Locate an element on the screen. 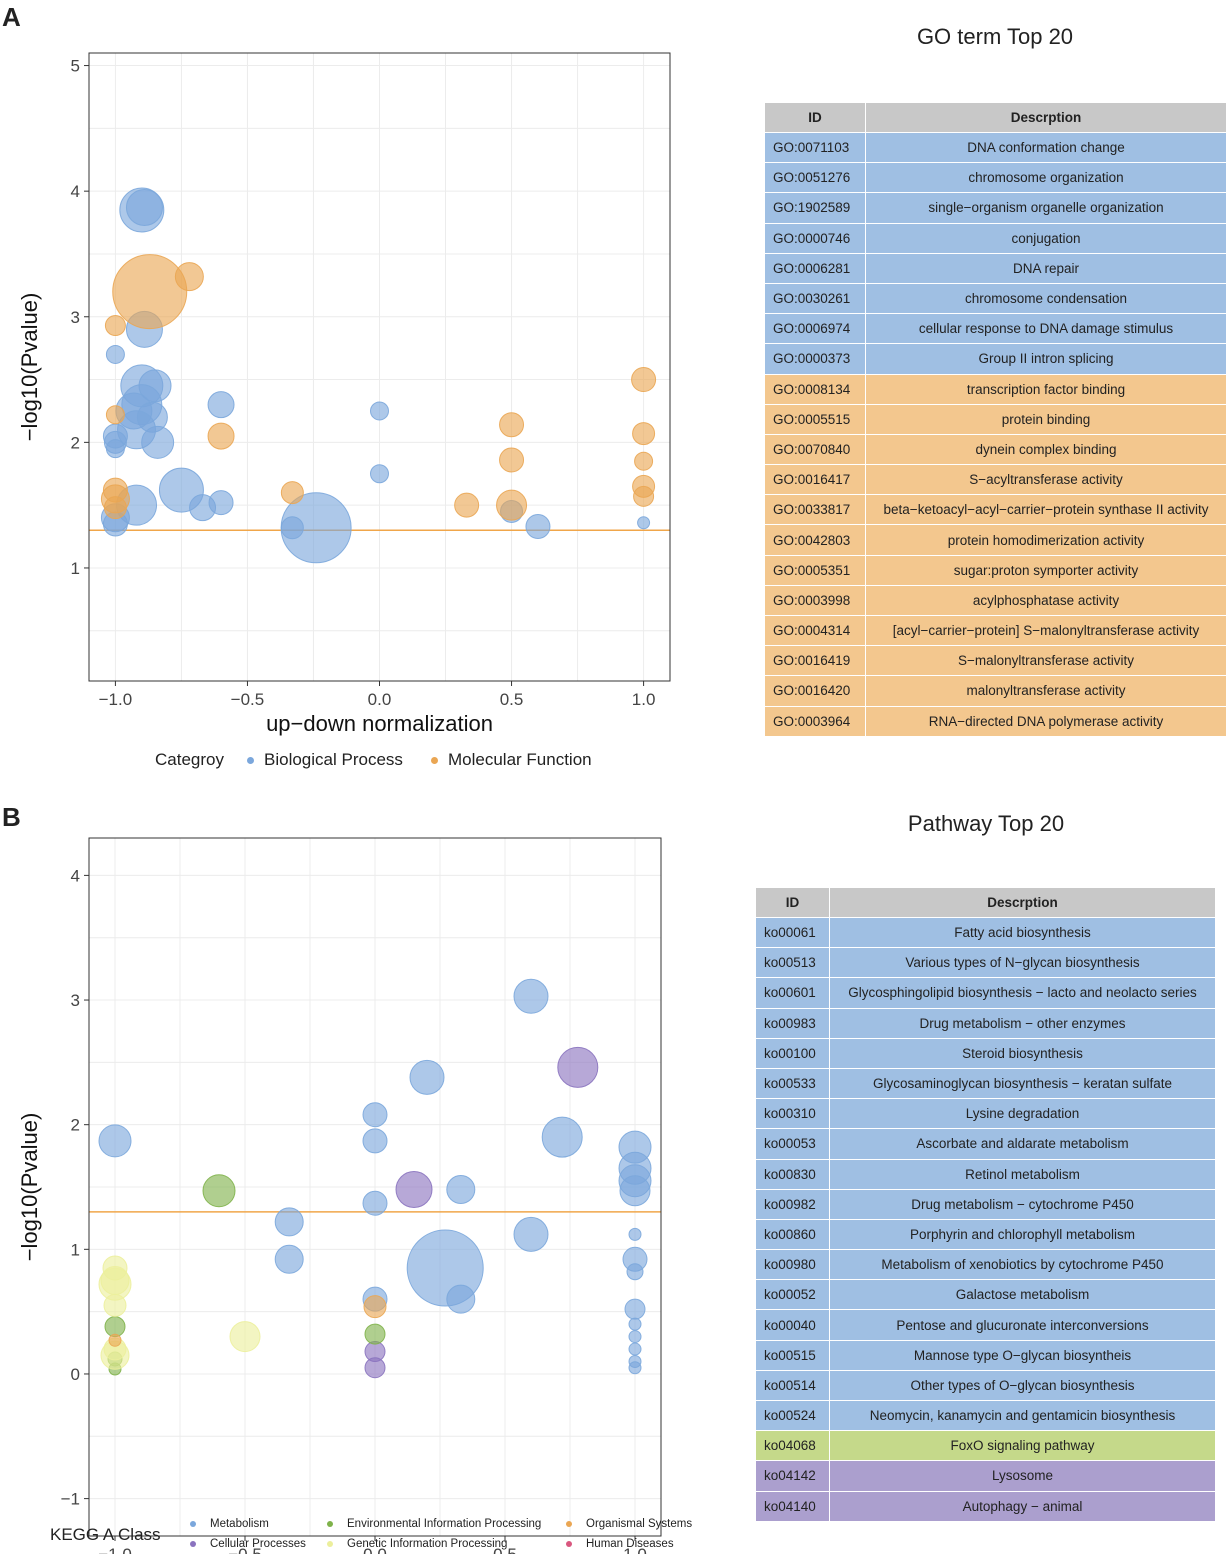  table-row: ko00052 Galactose metabolism is located at coordinates (985, 1295).